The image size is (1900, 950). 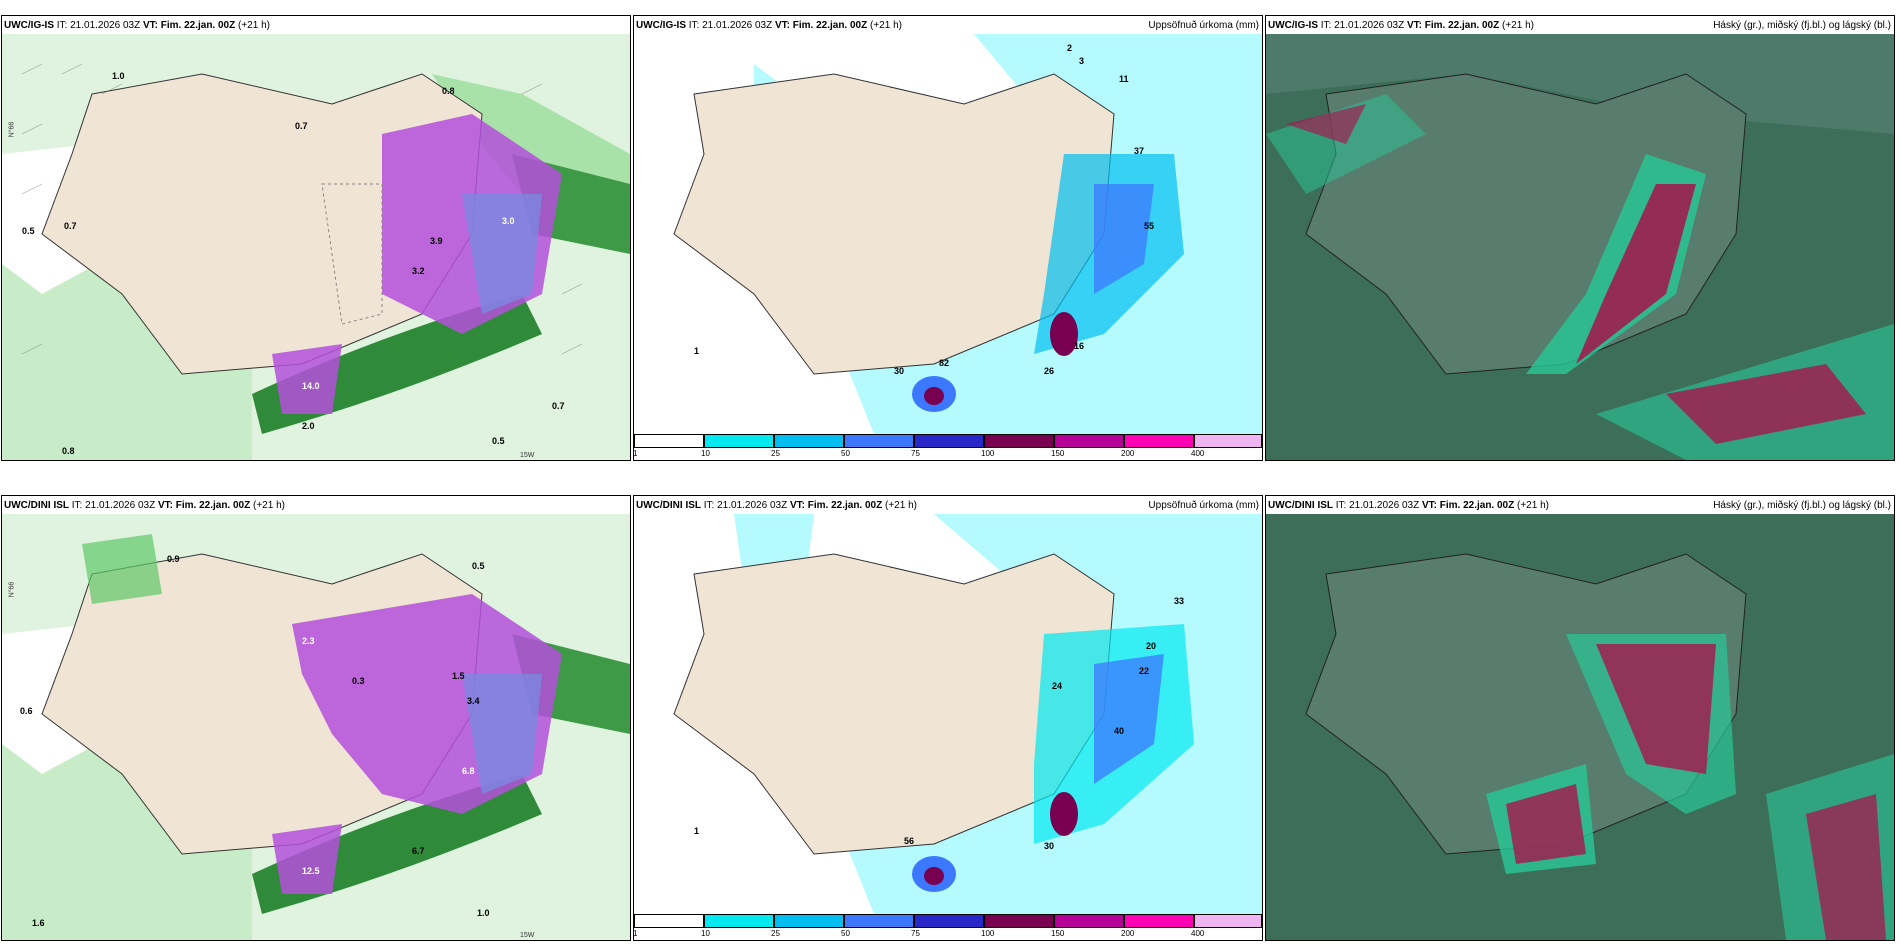 I want to click on snow-value-label: 3.4, so click(x=473, y=701).